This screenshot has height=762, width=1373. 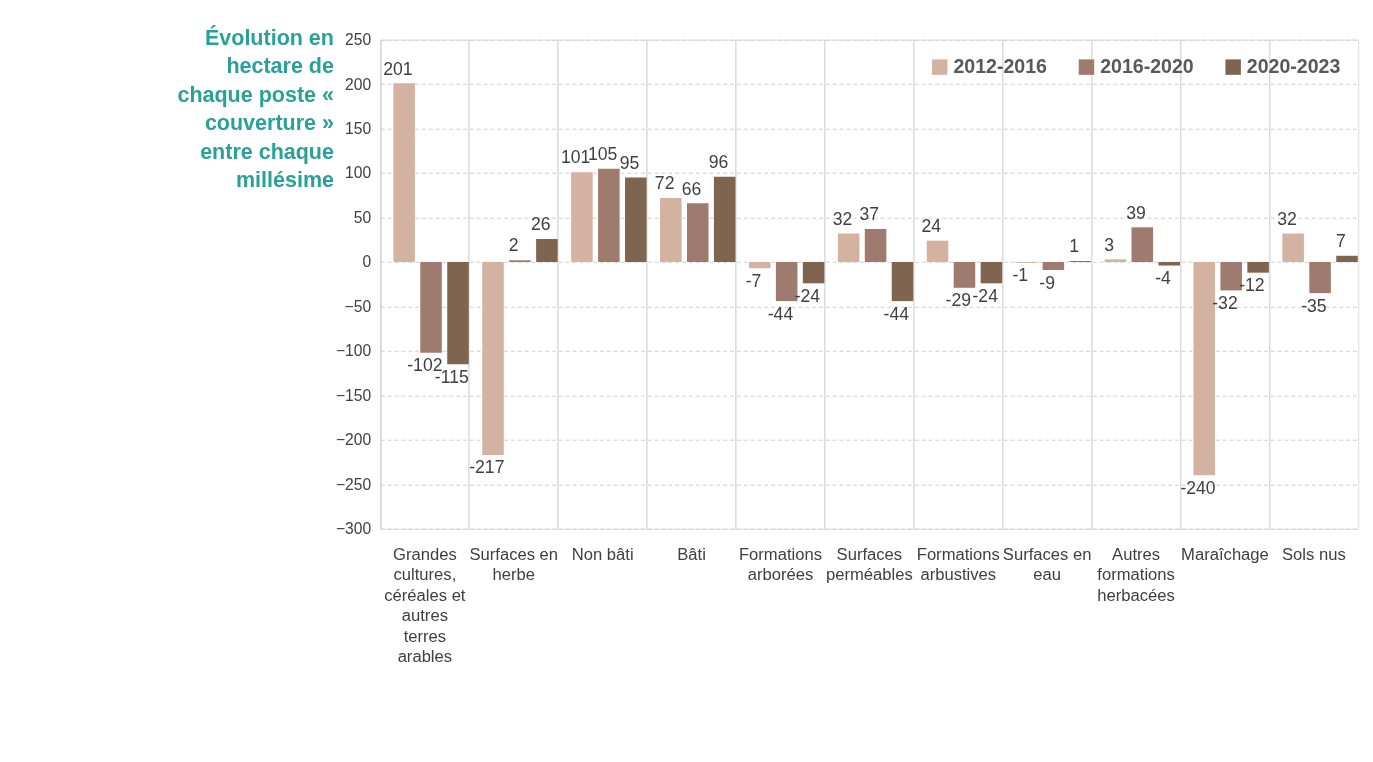 What do you see at coordinates (1225, 554) in the screenshot?
I see `x-tick-label: Maraîchage` at bounding box center [1225, 554].